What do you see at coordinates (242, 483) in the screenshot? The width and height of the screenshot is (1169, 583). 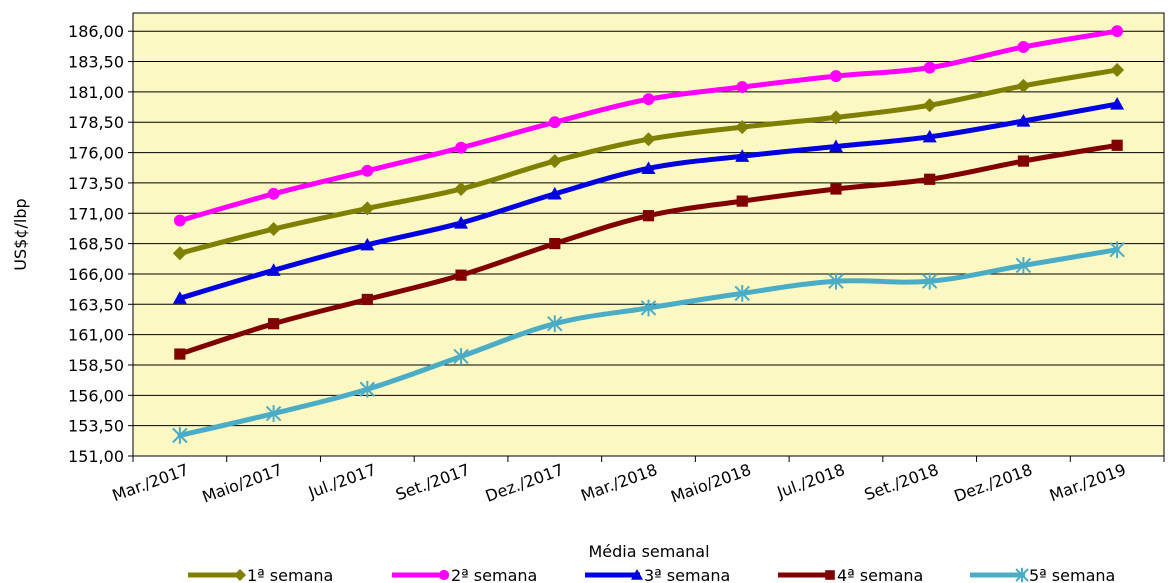 I see `x-tick-label: Maio/2017` at bounding box center [242, 483].